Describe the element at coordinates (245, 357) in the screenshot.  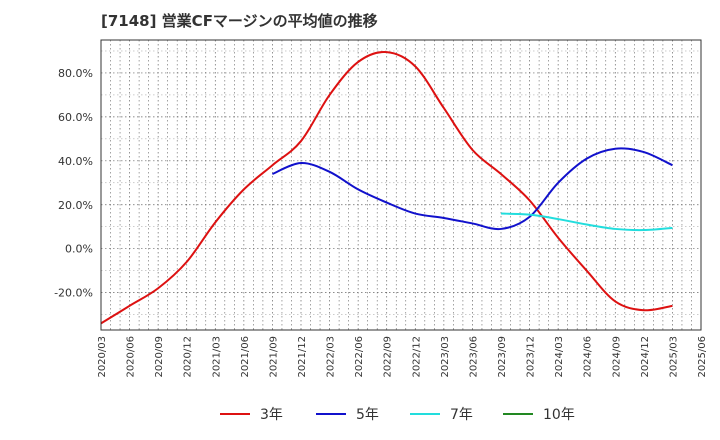
I see `x-tick-label: 2021/06` at that location.